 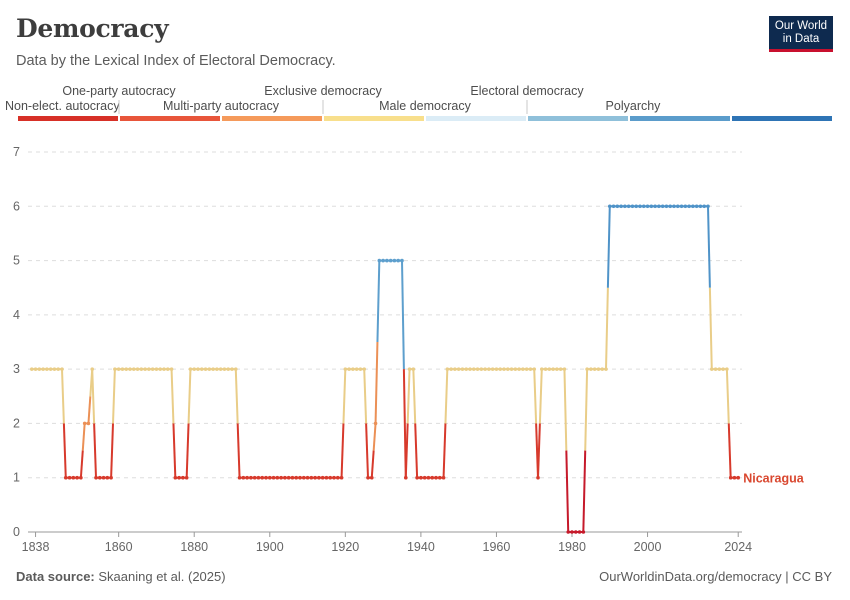 I want to click on logo-line-1: Our World, so click(x=801, y=25).